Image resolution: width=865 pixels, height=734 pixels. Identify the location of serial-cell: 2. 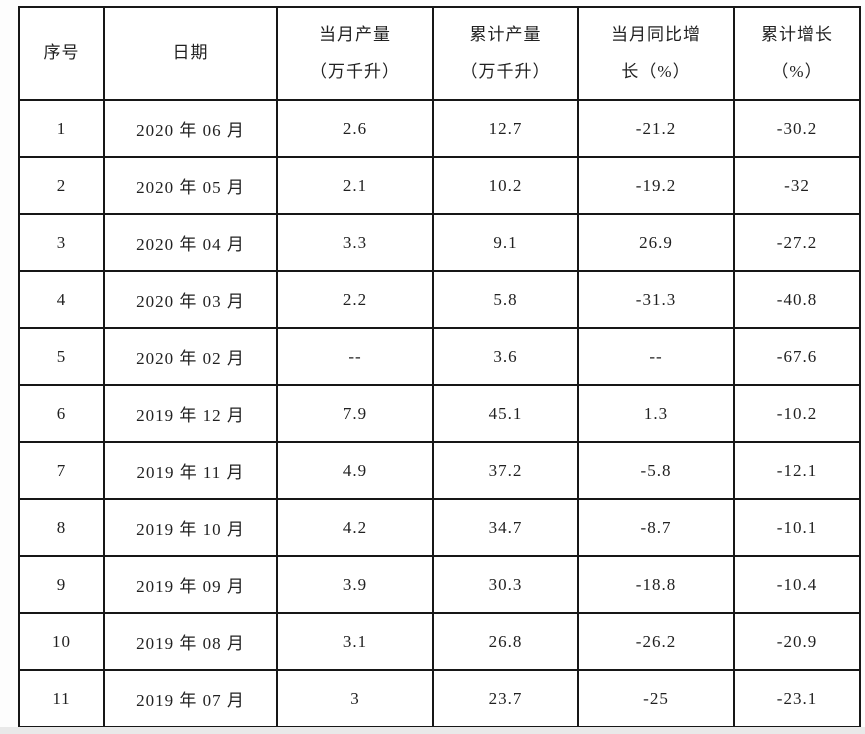
(61, 186).